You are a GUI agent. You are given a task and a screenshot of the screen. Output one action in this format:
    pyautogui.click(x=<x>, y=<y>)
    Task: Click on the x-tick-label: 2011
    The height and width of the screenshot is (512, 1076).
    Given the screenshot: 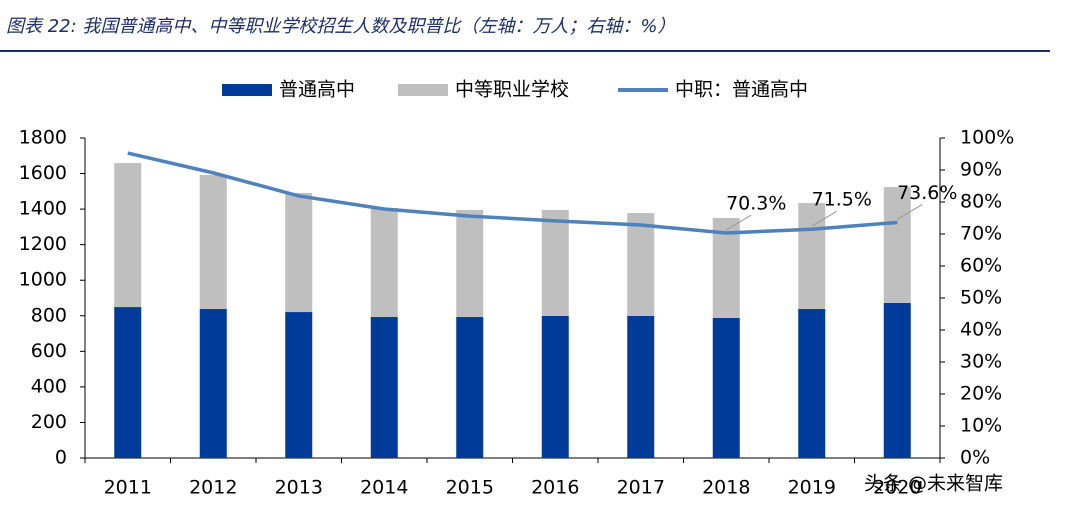 What is the action you would take?
    pyautogui.click(x=128, y=488)
    